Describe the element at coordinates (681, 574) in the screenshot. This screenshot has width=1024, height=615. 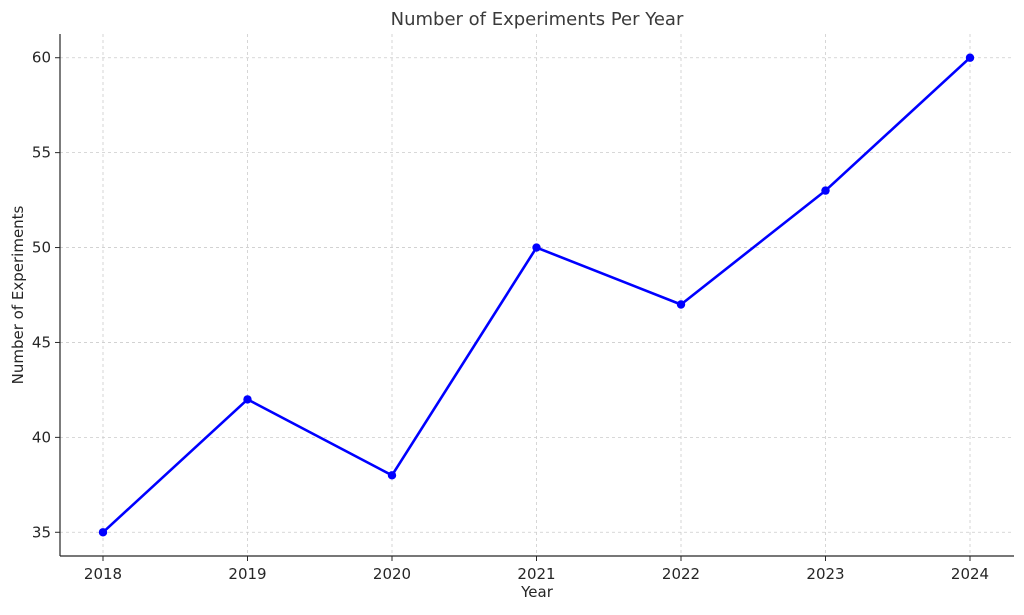
I see `x-tick-label: 2022` at that location.